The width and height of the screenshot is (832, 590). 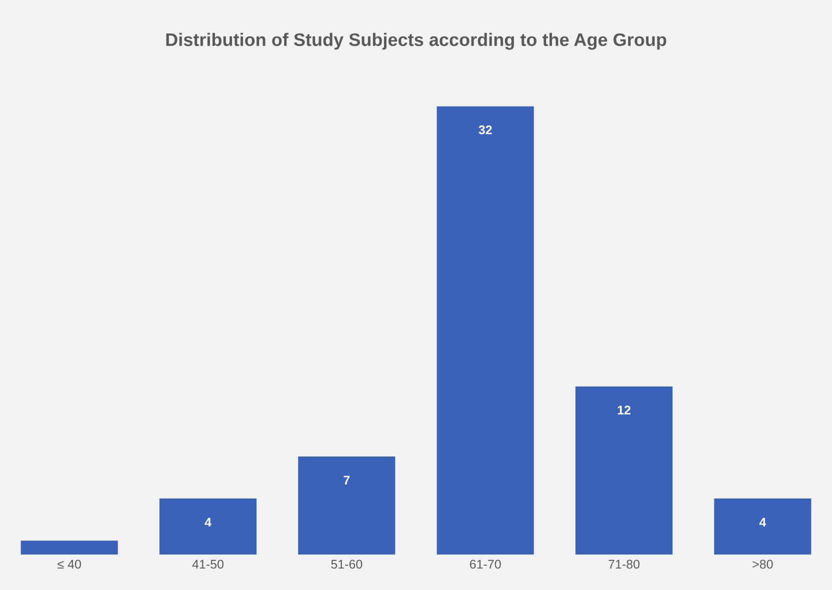 What do you see at coordinates (208, 564) in the screenshot?
I see `x-tick-label: 41-50` at bounding box center [208, 564].